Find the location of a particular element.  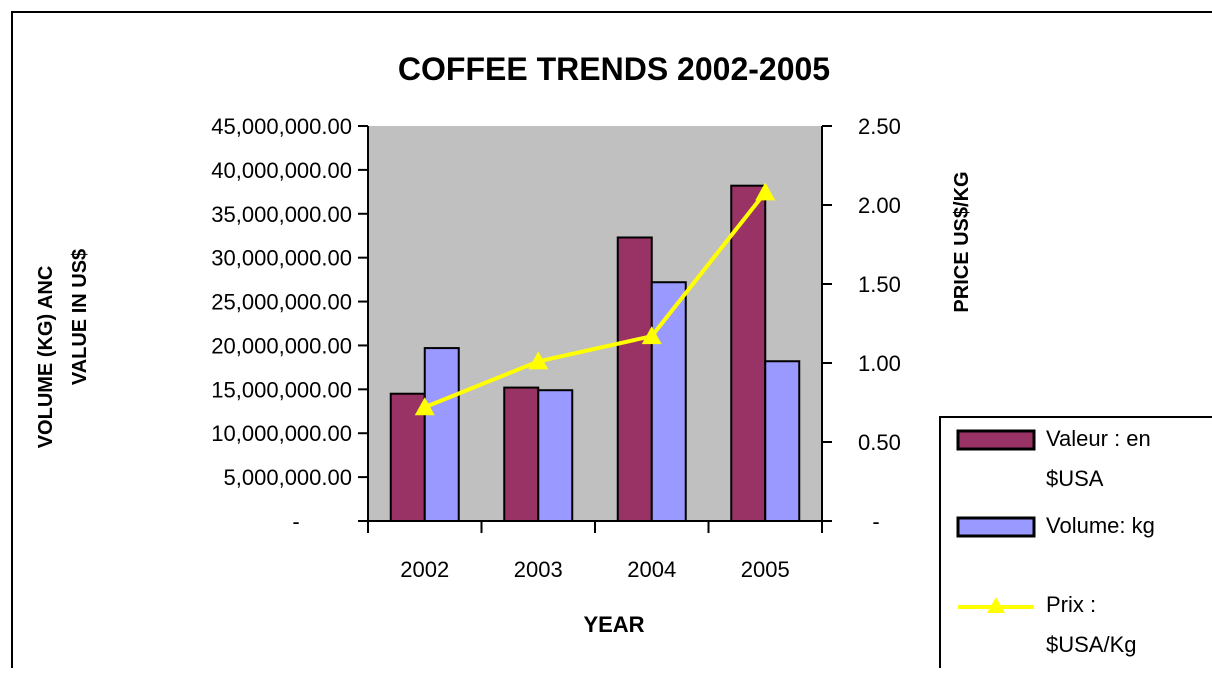

legend-label-prix-line2: $USA/Kg is located at coordinates (1091, 644).